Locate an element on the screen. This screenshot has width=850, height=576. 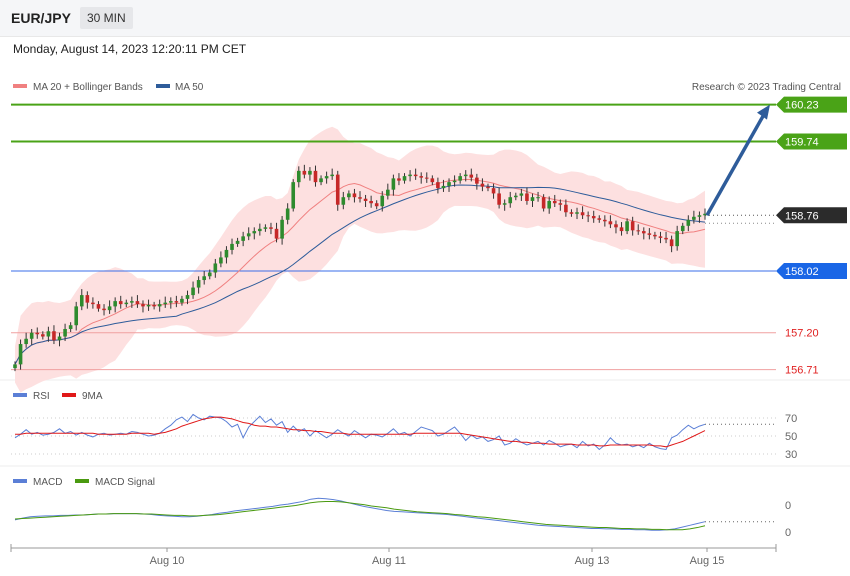
macd-line is located at coordinates (360, 514).